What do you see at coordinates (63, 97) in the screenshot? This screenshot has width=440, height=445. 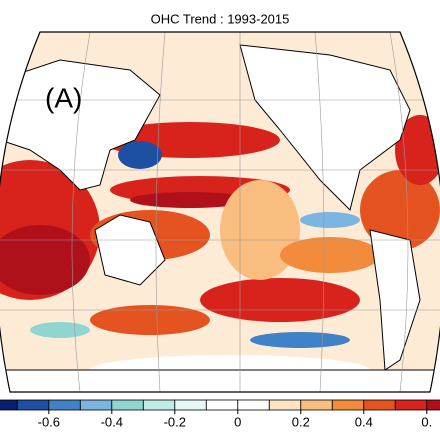 I see `panel-label: (A)` at bounding box center [63, 97].